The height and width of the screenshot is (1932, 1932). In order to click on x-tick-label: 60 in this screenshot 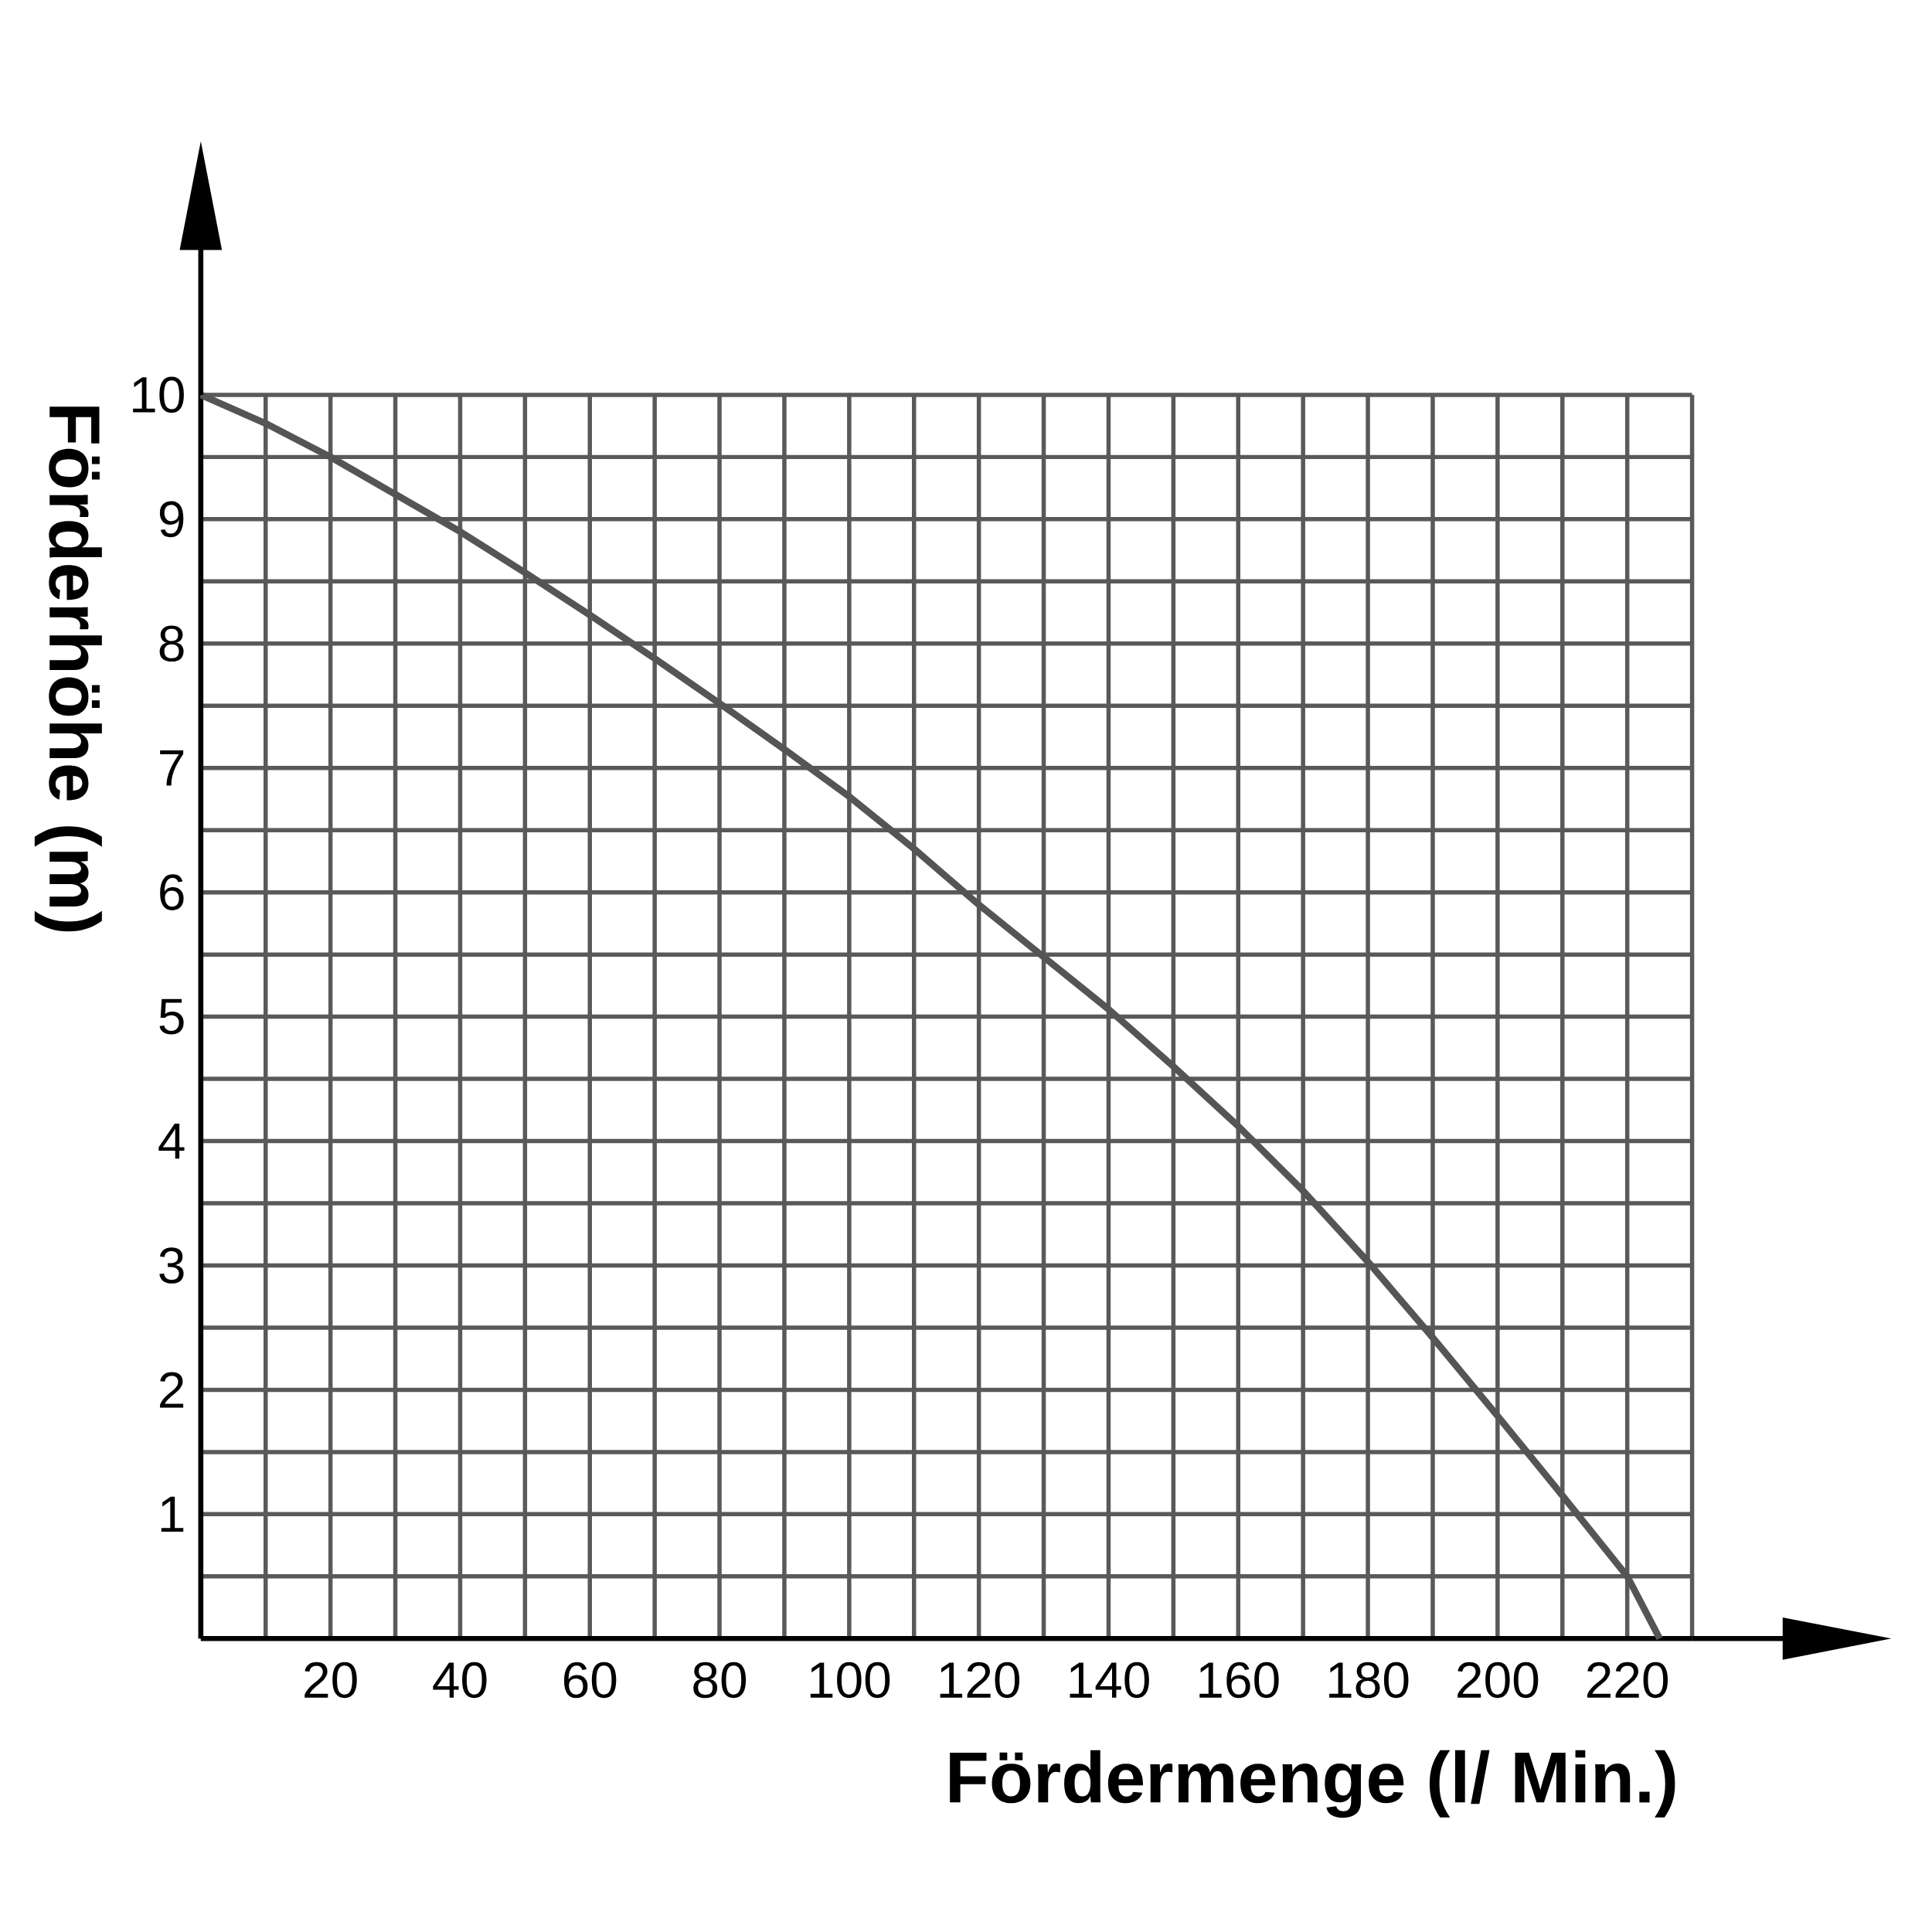, I will do `click(590, 1681)`.